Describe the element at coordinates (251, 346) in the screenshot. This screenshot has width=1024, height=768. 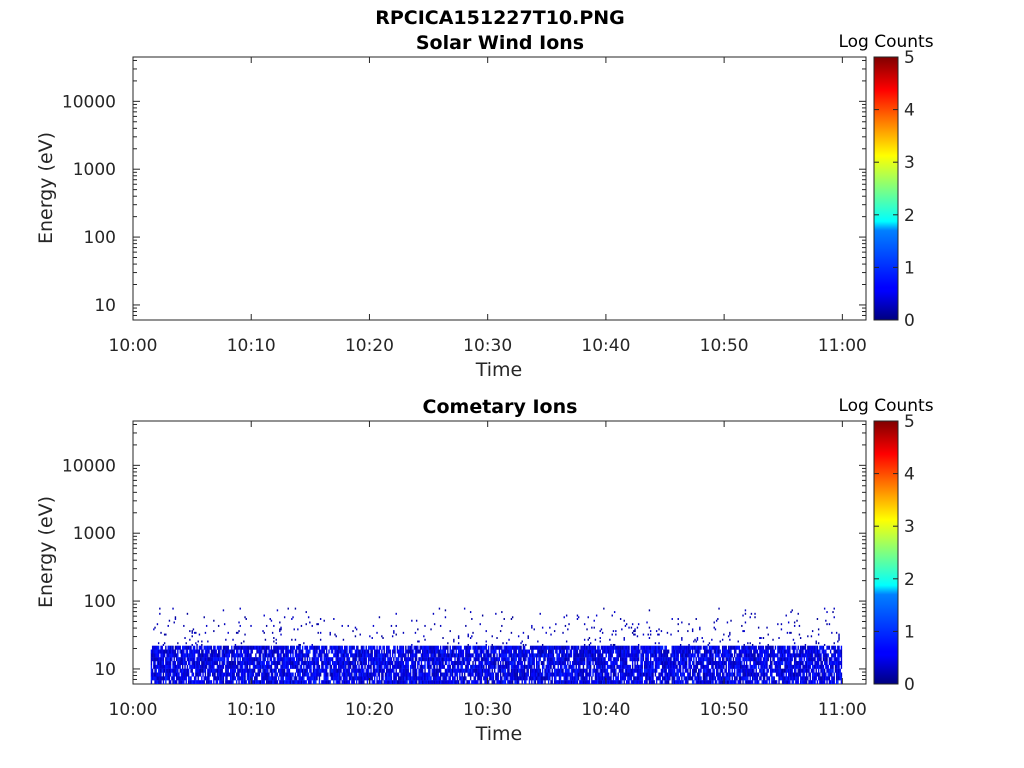
I see `x-tick-label: 10:10` at that location.